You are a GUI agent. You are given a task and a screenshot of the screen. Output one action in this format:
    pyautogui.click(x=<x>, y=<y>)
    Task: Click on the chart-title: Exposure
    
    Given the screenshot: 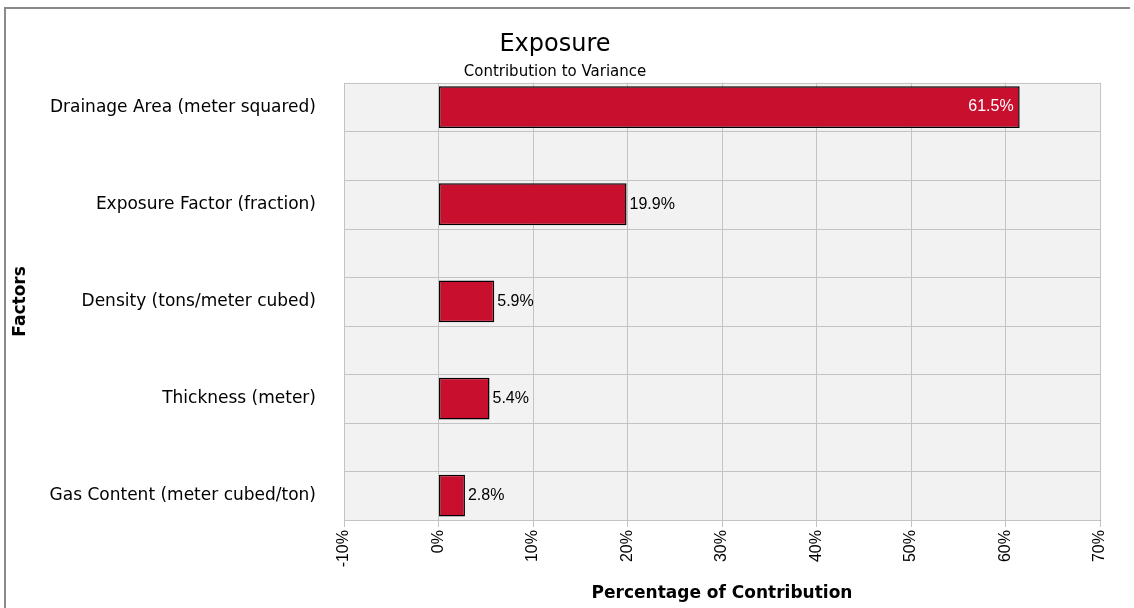 What is the action you would take?
    pyautogui.click(x=555, y=42)
    